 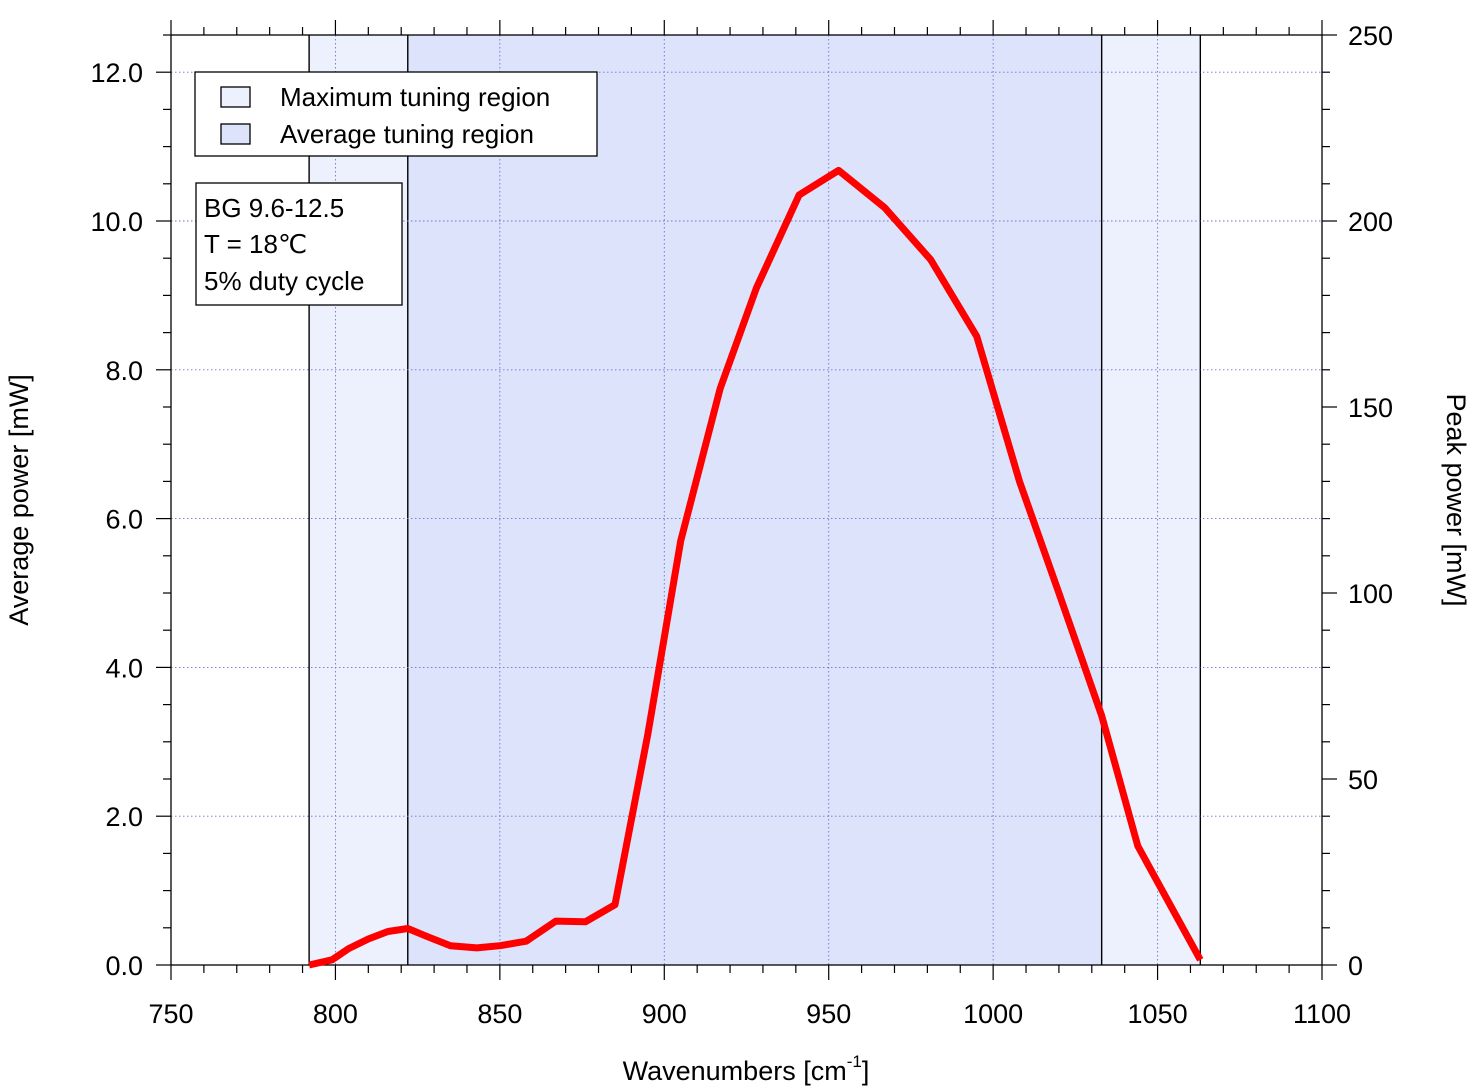 I want to click on y-axis-label: Average power [mW], so click(x=19, y=500).